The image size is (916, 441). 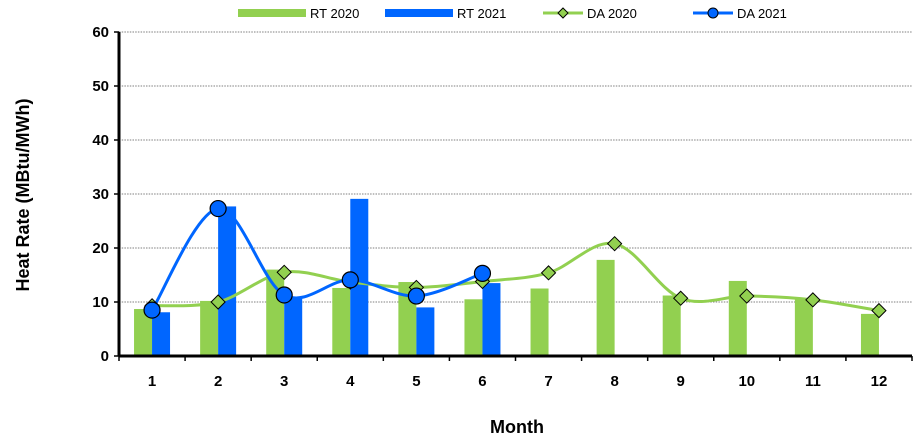 What do you see at coordinates (612, 13) in the screenshot?
I see `legend-label-da-2020: DA 2020` at bounding box center [612, 13].